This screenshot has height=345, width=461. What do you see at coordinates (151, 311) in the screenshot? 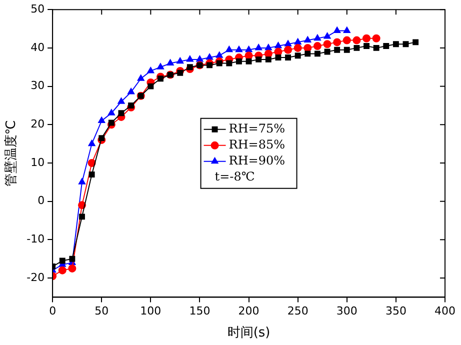
I see `x-tick-label: 100` at bounding box center [151, 311].